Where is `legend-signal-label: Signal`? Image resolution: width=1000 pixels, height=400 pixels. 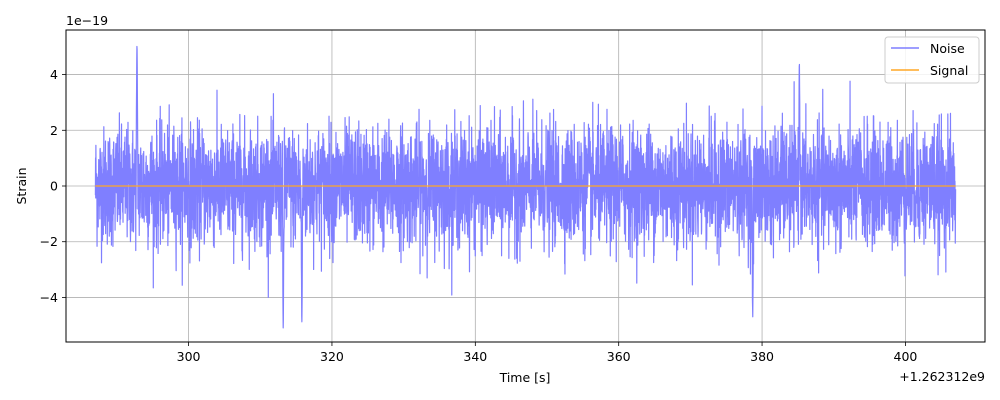
legend-signal-label: Signal is located at coordinates (949, 70).